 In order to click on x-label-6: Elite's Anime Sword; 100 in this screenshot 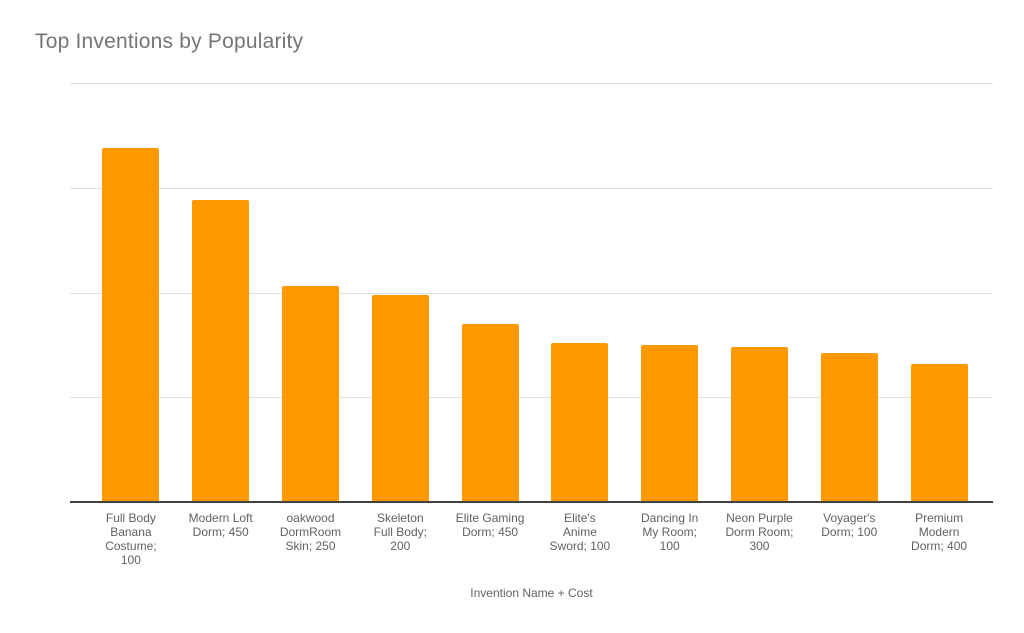, I will do `click(580, 532)`.